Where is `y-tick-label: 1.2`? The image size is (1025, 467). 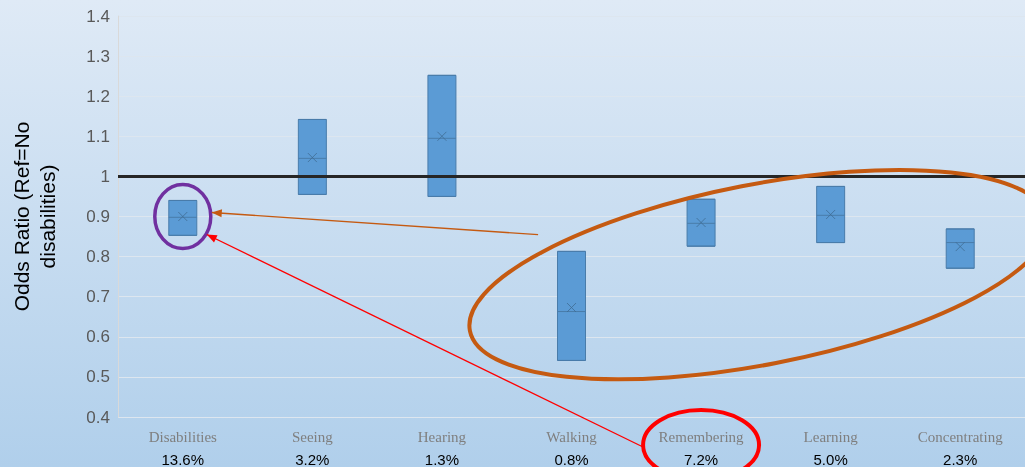 y-tick-label: 1.2 is located at coordinates (98, 96).